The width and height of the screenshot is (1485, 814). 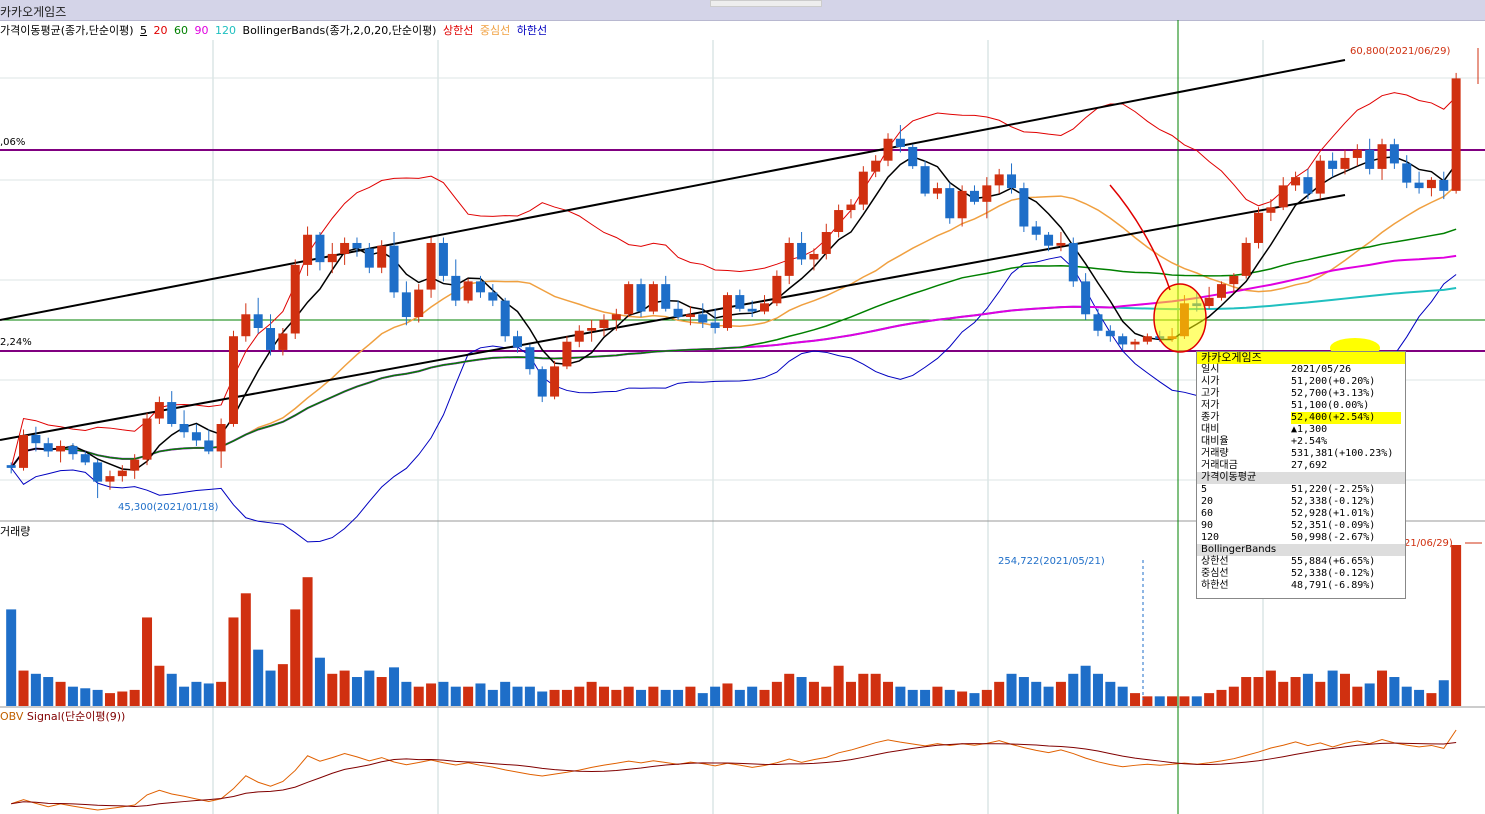 I want to click on ma-period-60: 60, so click(x=181, y=30).